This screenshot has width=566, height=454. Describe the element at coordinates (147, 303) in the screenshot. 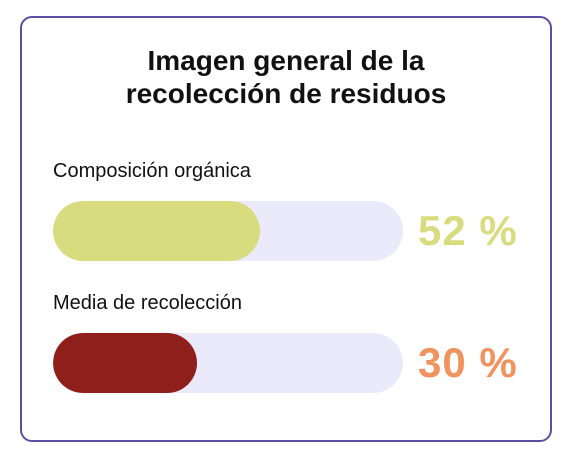

I see `collection-average-label: Media de recolección` at that location.